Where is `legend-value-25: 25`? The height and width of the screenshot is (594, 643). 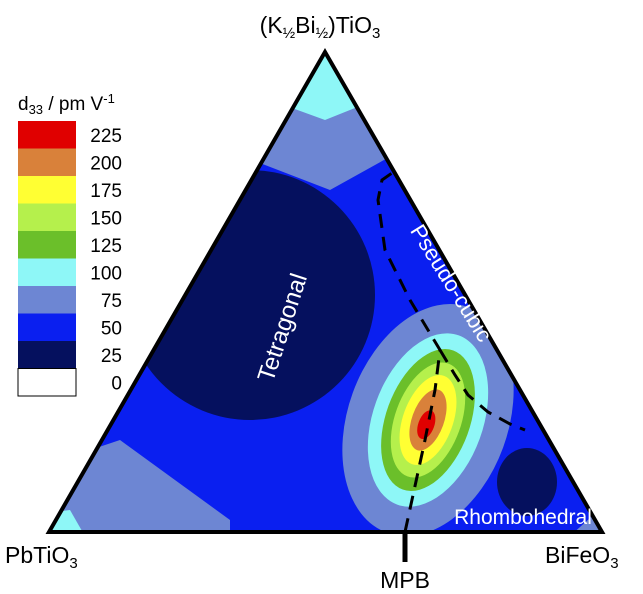 legend-value-25: 25 is located at coordinates (111, 356).